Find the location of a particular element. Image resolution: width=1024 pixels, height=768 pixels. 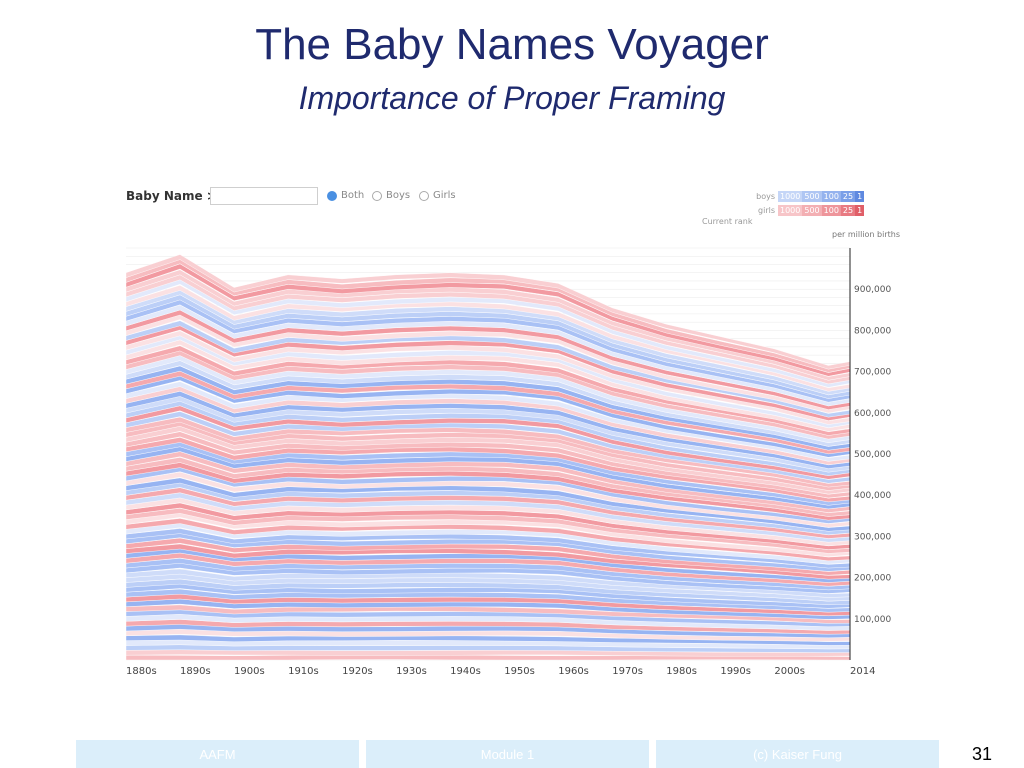

boys-rank-cell: 1000 is located at coordinates (790, 196).